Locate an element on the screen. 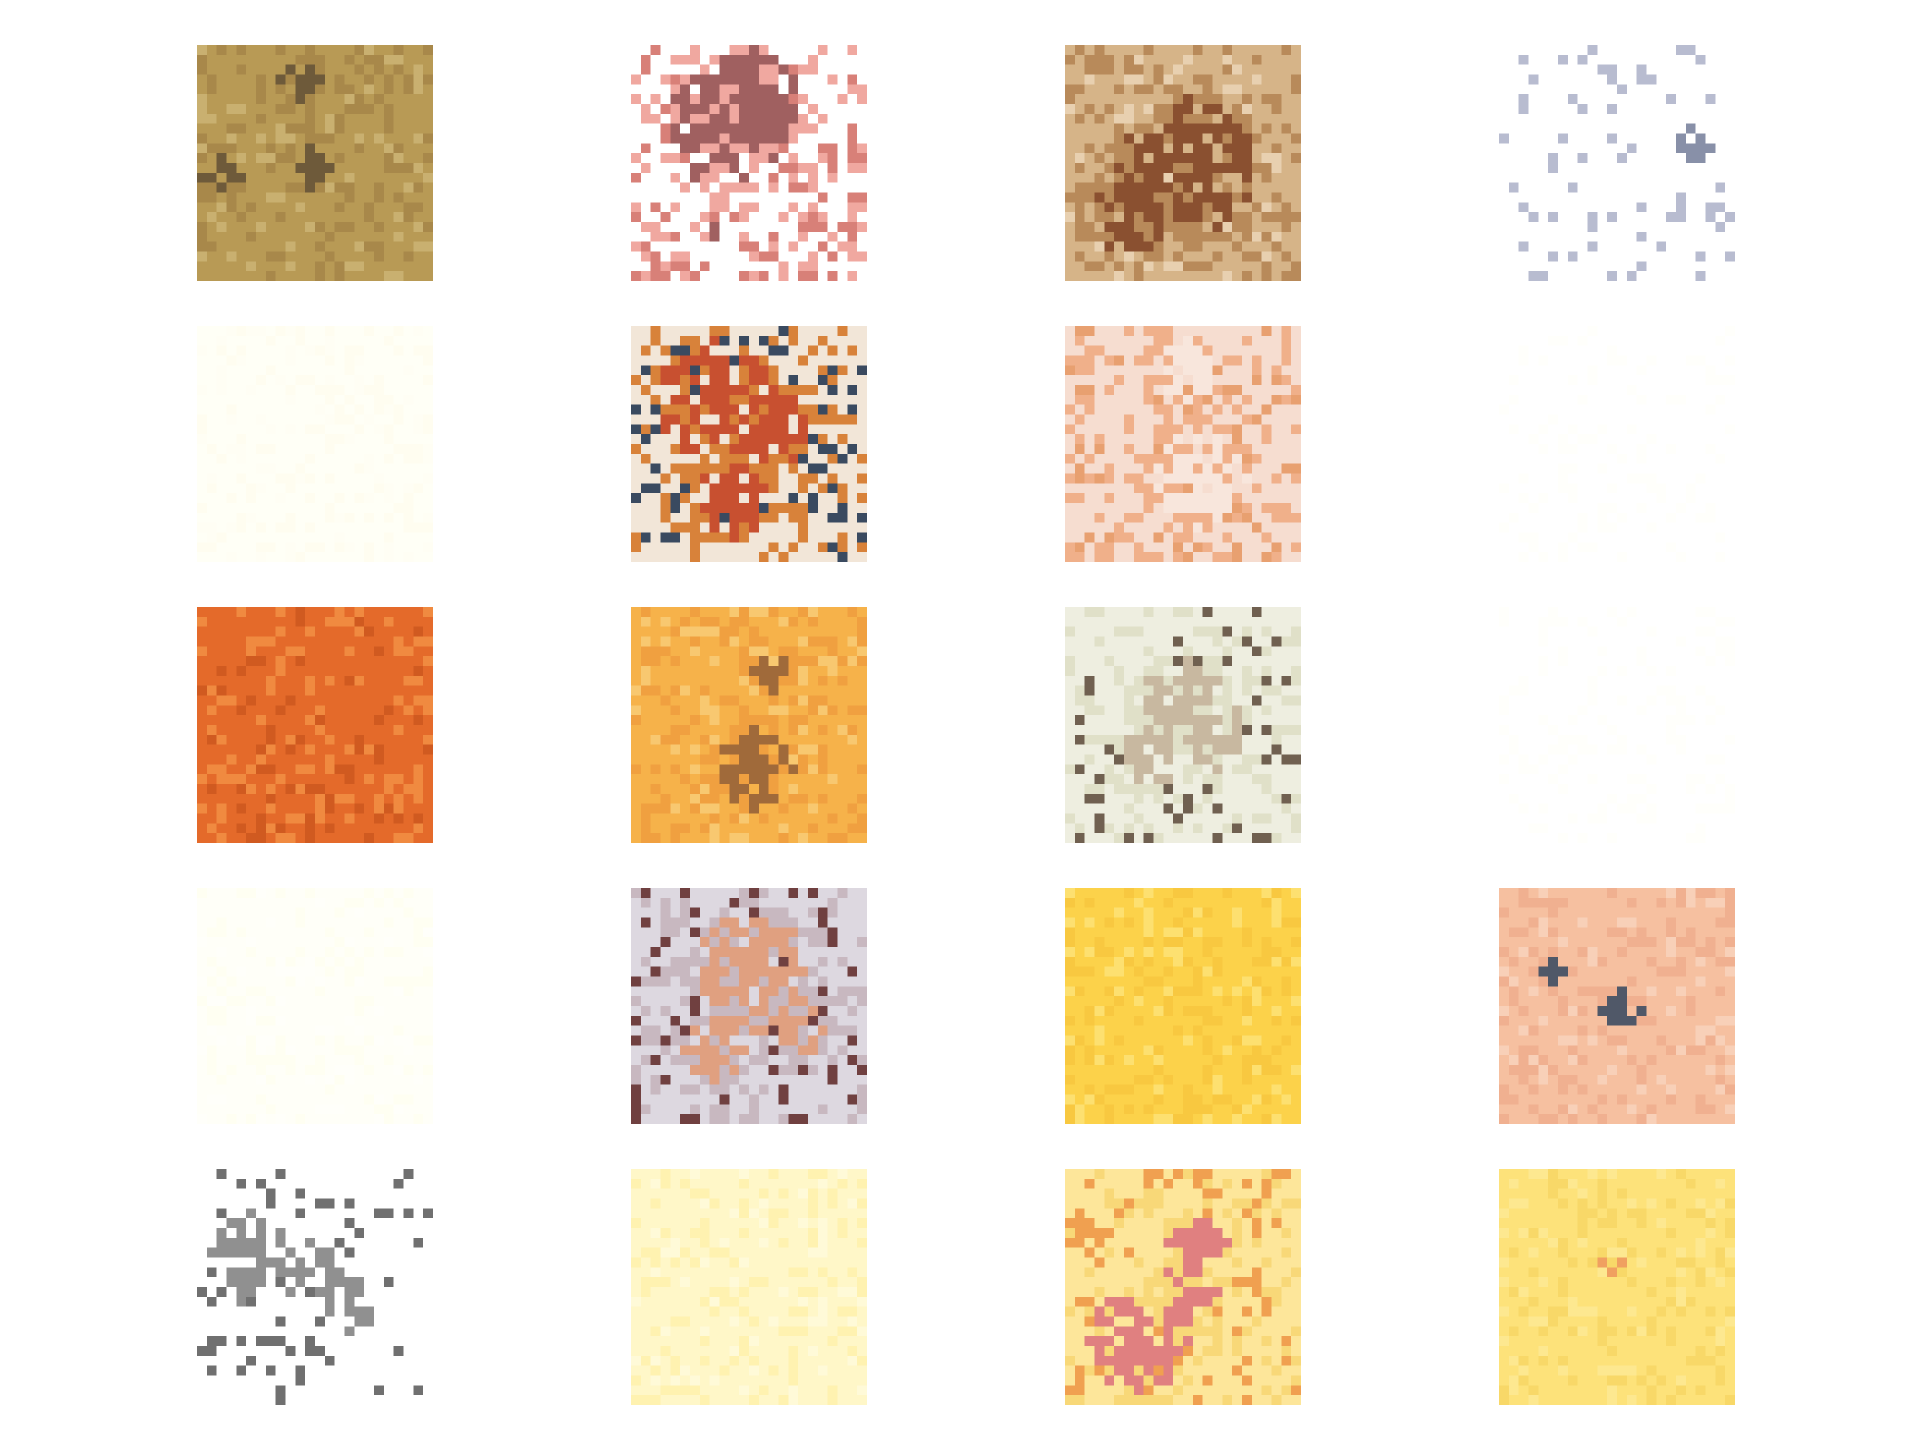  thumbnail-r1c3 is located at coordinates (1183, 163).